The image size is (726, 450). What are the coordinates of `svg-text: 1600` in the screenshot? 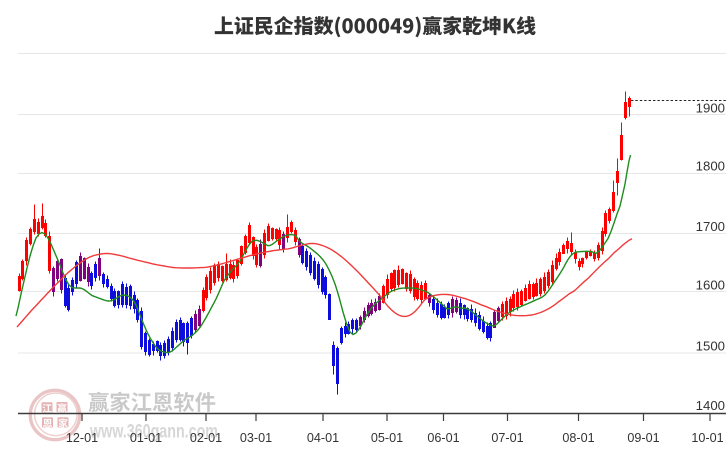 It's located at (710, 285).